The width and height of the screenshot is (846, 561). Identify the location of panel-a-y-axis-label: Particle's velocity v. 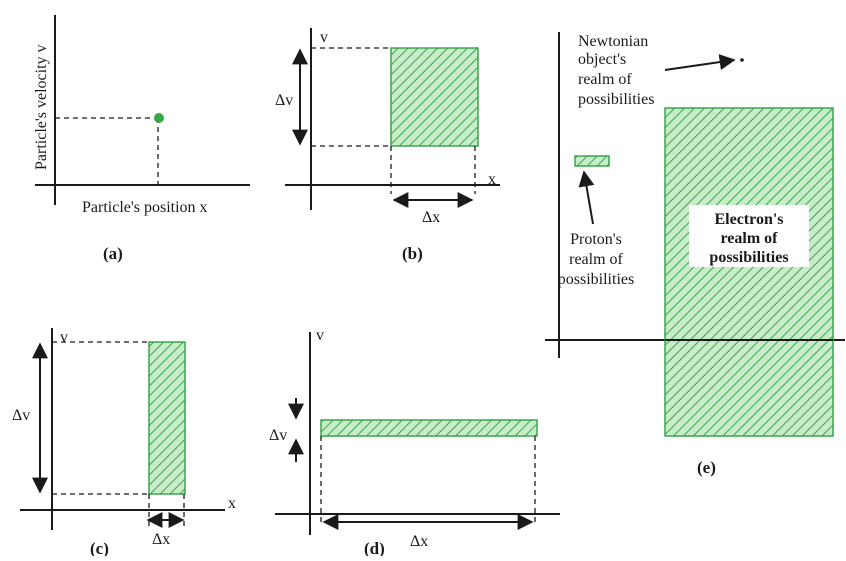
(41, 107).